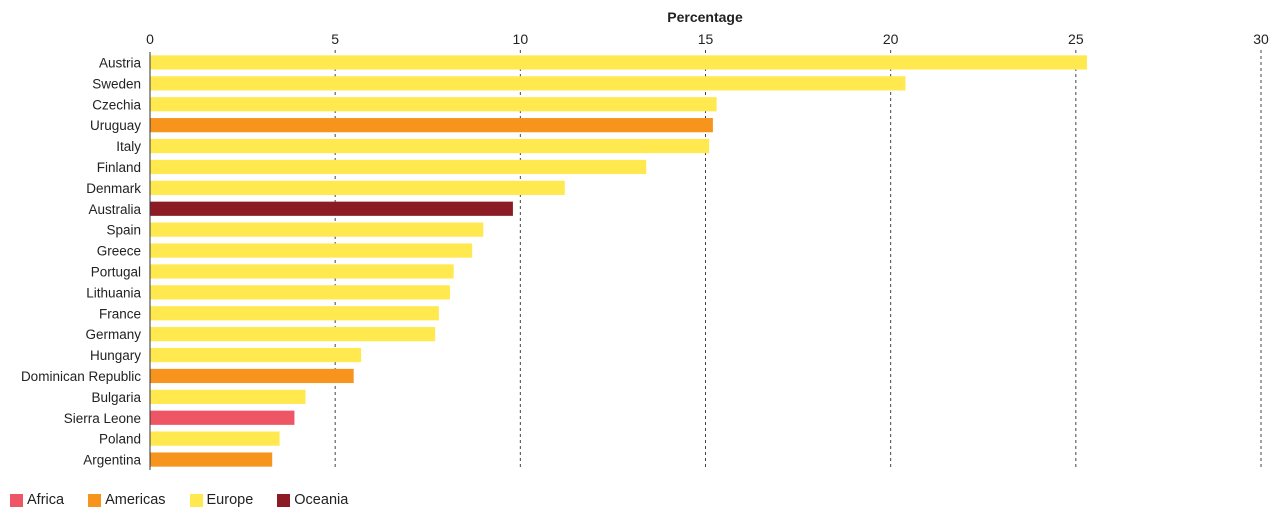 The image size is (1272, 510). Describe the element at coordinates (302, 271) in the screenshot. I see `bar-portugal` at that location.